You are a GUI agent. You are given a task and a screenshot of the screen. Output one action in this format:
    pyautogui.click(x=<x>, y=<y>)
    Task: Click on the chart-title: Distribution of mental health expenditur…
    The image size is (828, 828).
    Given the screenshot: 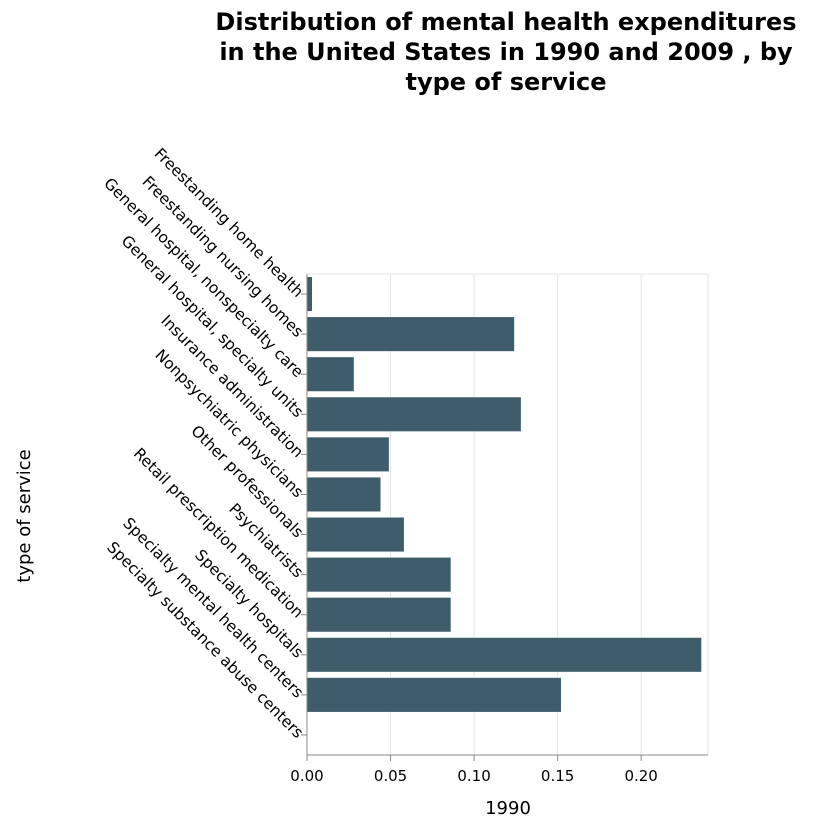 What is the action you would take?
    pyautogui.click(x=505, y=52)
    